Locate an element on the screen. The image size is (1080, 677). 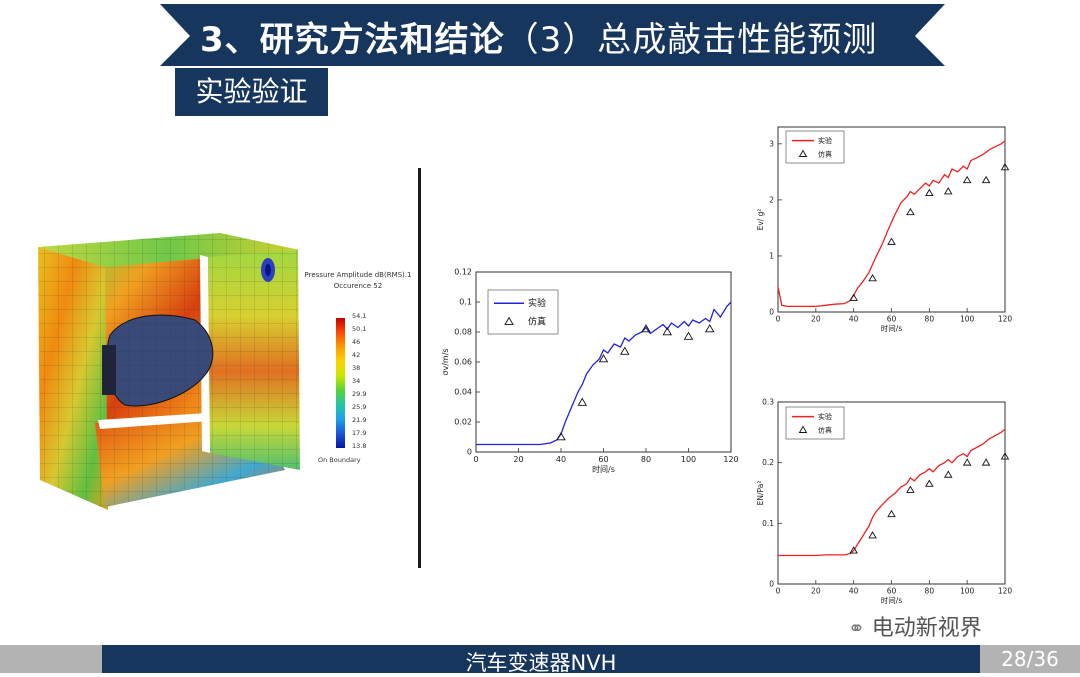
color-scale-label: 17.9 is located at coordinates (359, 433).